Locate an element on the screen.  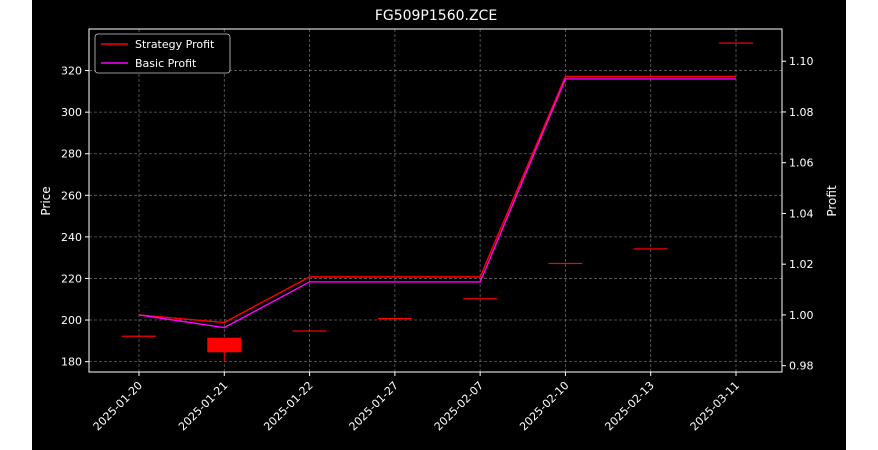
legend-label: Basic Profit is located at coordinates (166, 63).